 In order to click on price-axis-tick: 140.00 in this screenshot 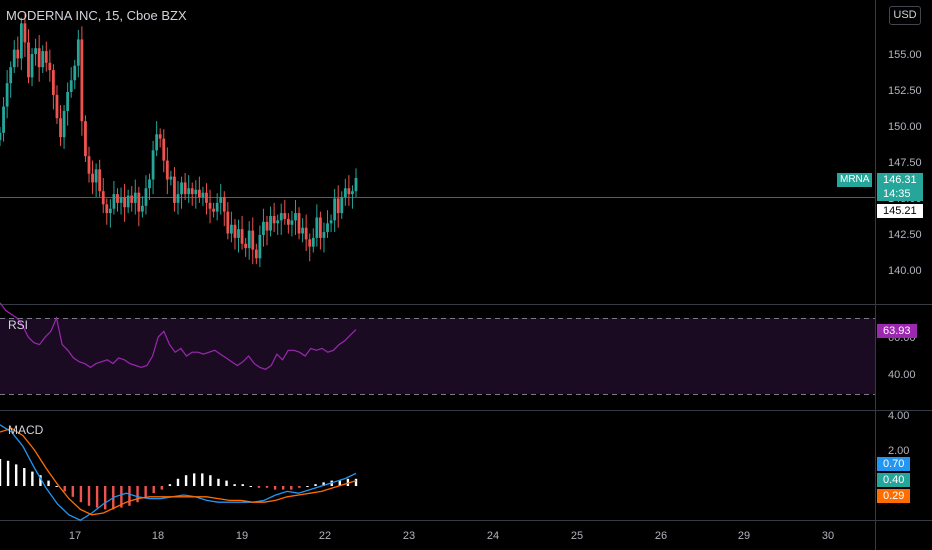, I will do `click(905, 271)`.